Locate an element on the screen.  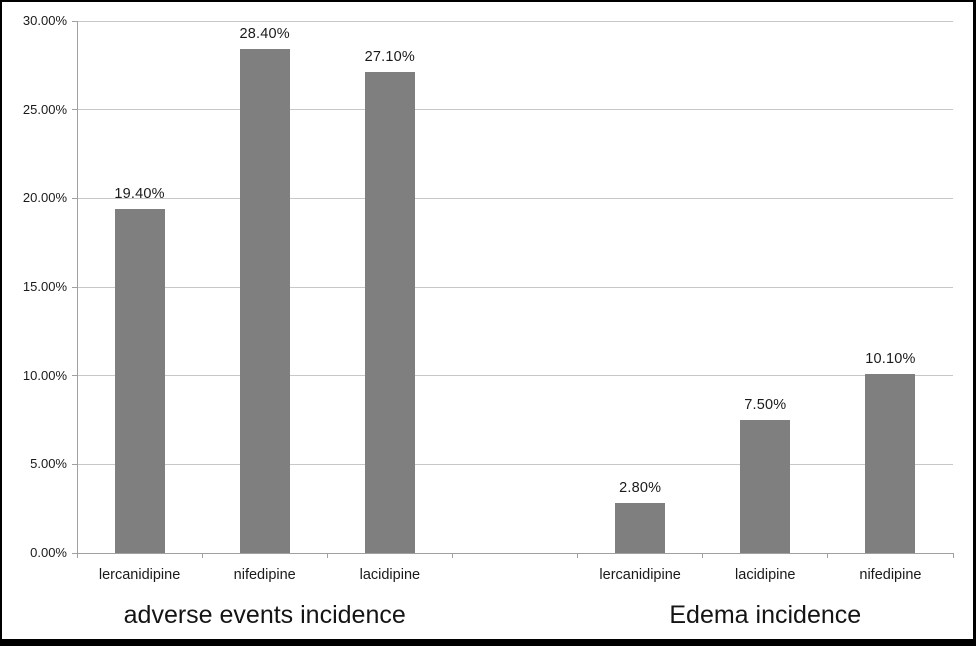
bar-value-label: 7.50% is located at coordinates (765, 405).